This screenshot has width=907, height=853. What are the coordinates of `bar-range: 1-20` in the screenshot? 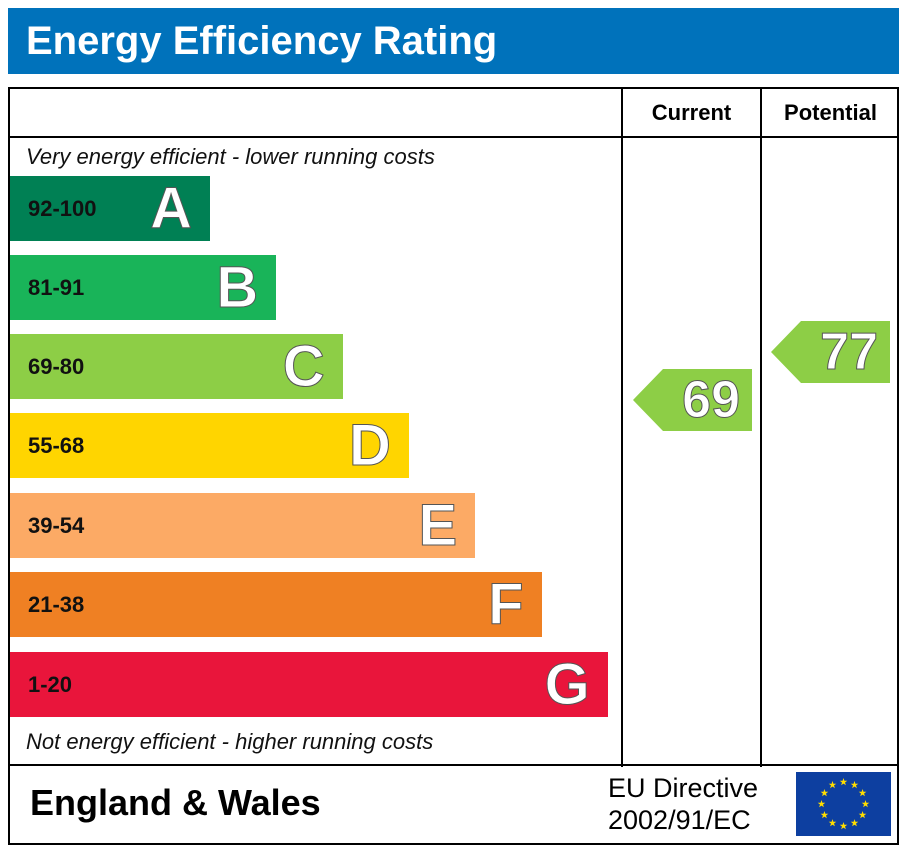 It's located at (50, 684).